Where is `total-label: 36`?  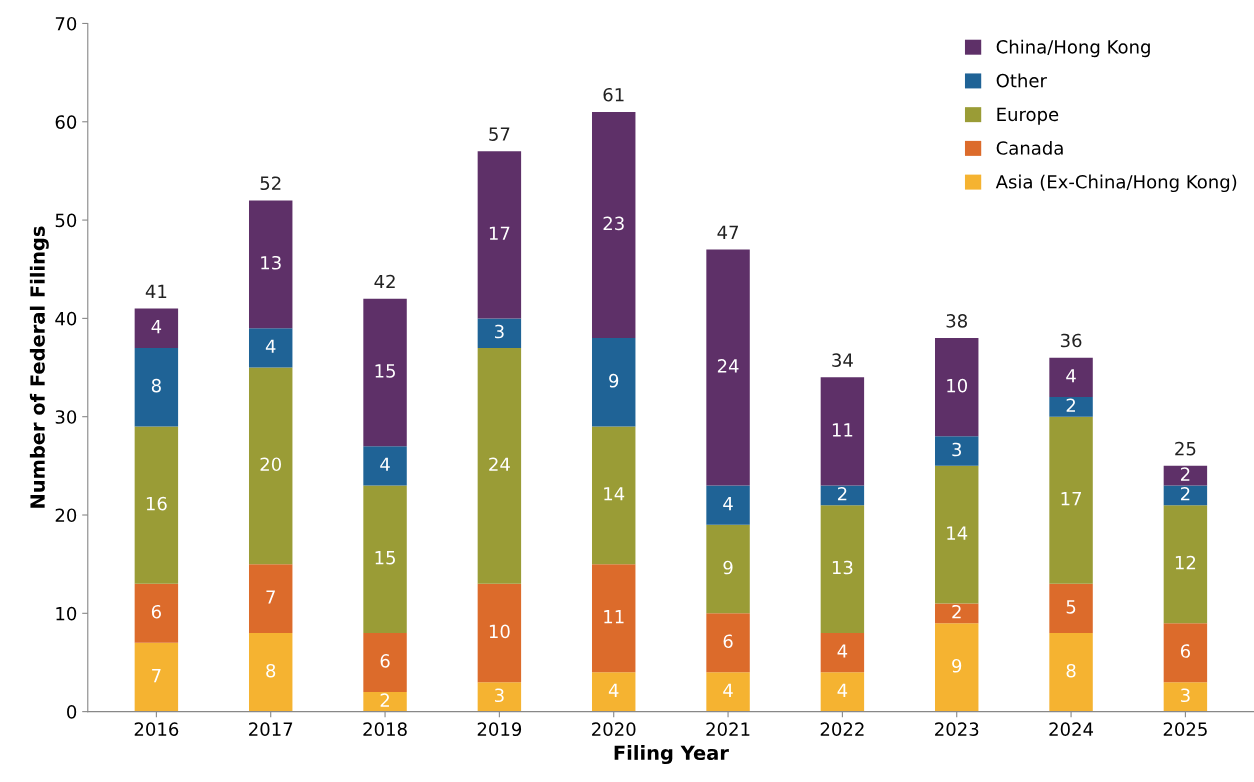
total-label: 36 is located at coordinates (1071, 340).